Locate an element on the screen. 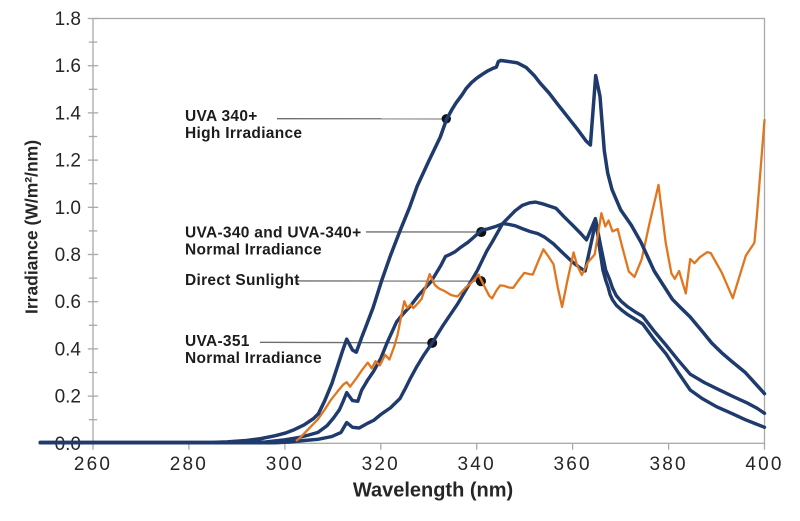  svg-text: UVA-340 and UVA-340+ is located at coordinates (273, 233).